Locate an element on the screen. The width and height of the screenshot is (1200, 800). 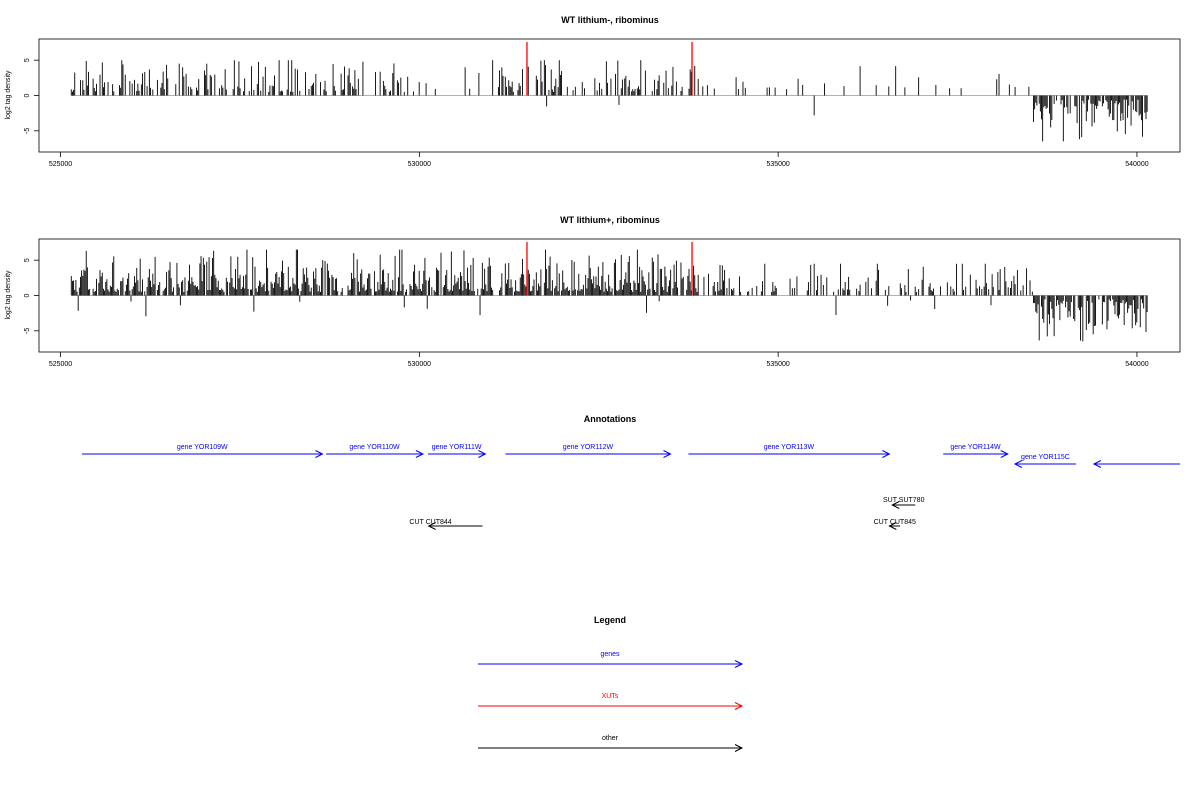
other-arrow: SUT SUT780 is located at coordinates (904, 503).